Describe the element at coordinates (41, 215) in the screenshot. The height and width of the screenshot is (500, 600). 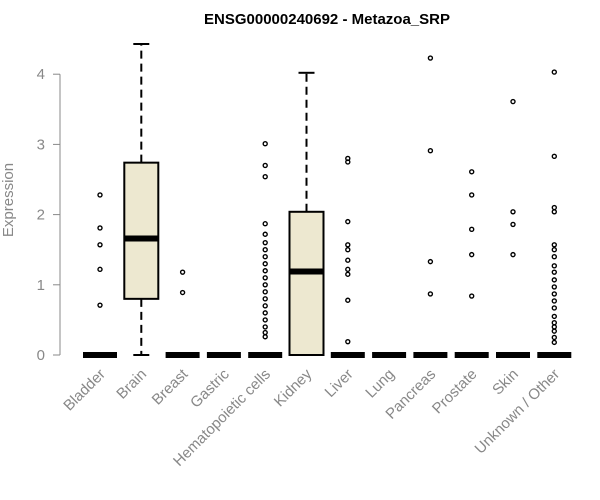
I see `y-tick-label: 2` at that location.